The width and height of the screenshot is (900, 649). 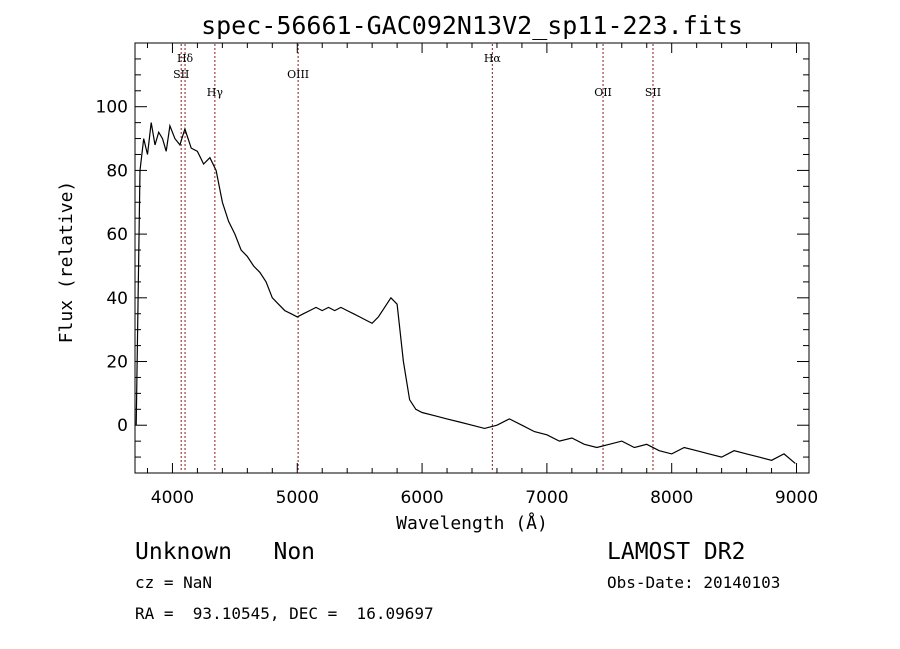 I want to click on marker-label-0: Hδ, so click(x=185, y=58).